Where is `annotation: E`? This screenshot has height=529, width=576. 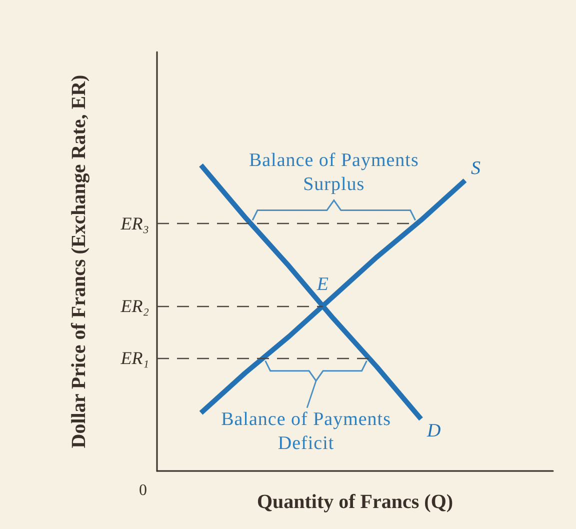 annotation: E is located at coordinates (322, 285).